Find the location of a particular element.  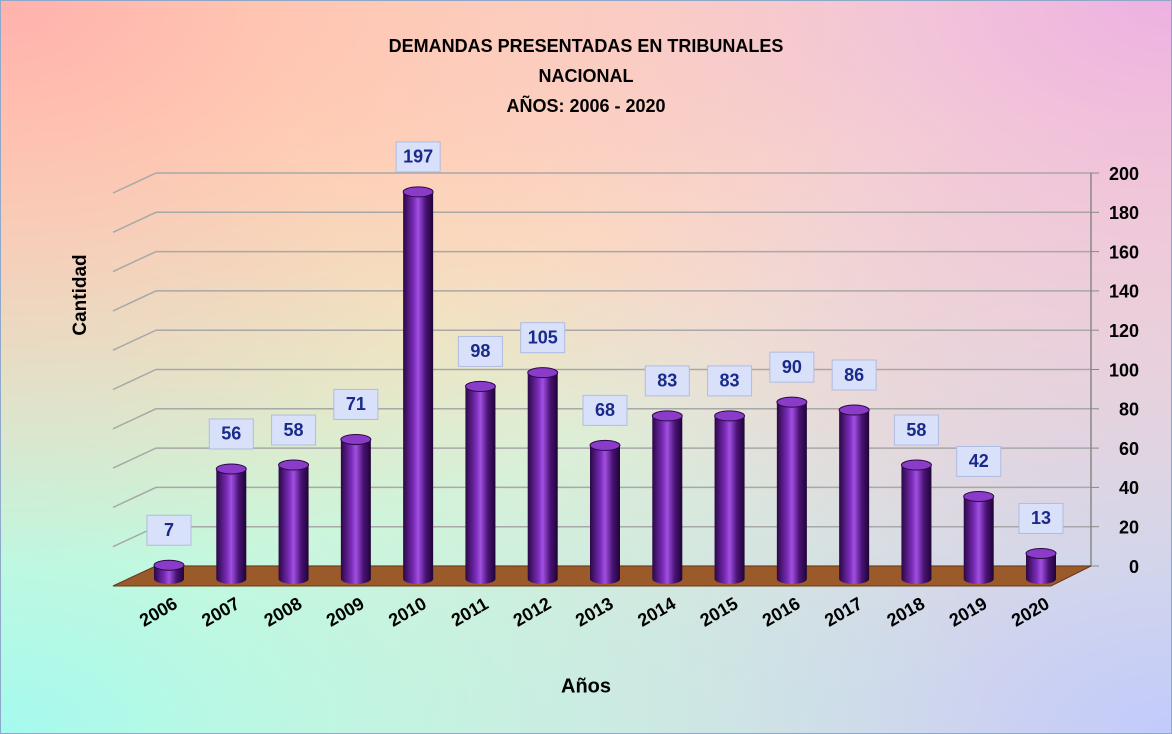

value-label: 86 is located at coordinates (854, 375).